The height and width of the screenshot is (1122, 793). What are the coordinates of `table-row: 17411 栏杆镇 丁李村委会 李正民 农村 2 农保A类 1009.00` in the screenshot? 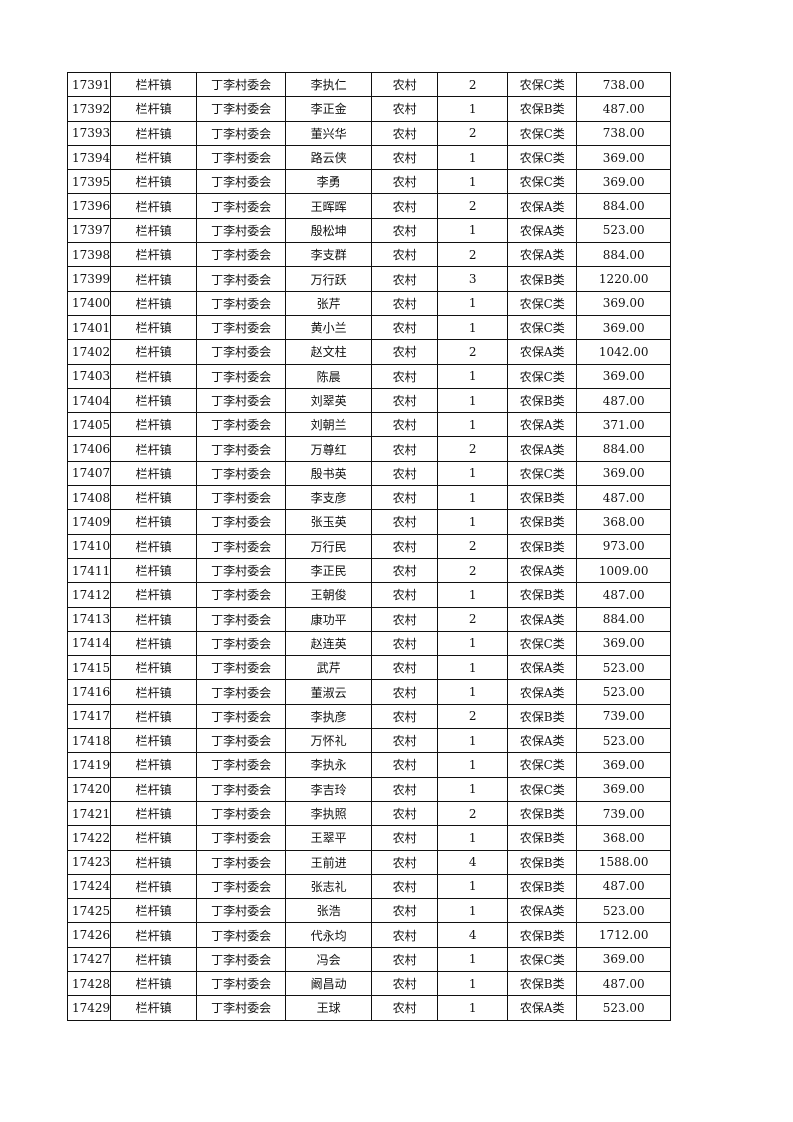 It's located at (369, 570).